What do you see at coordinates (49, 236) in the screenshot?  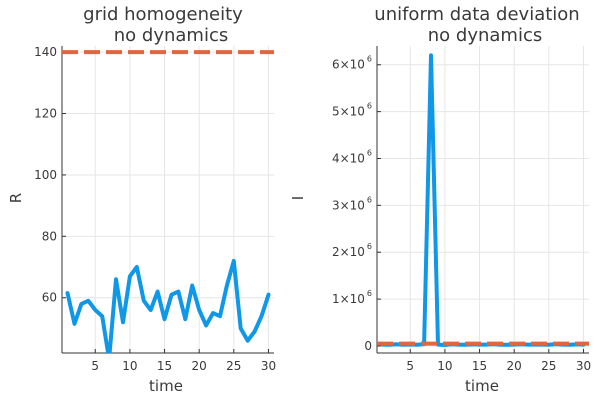 I see `y-tick-label: 80` at bounding box center [49, 236].